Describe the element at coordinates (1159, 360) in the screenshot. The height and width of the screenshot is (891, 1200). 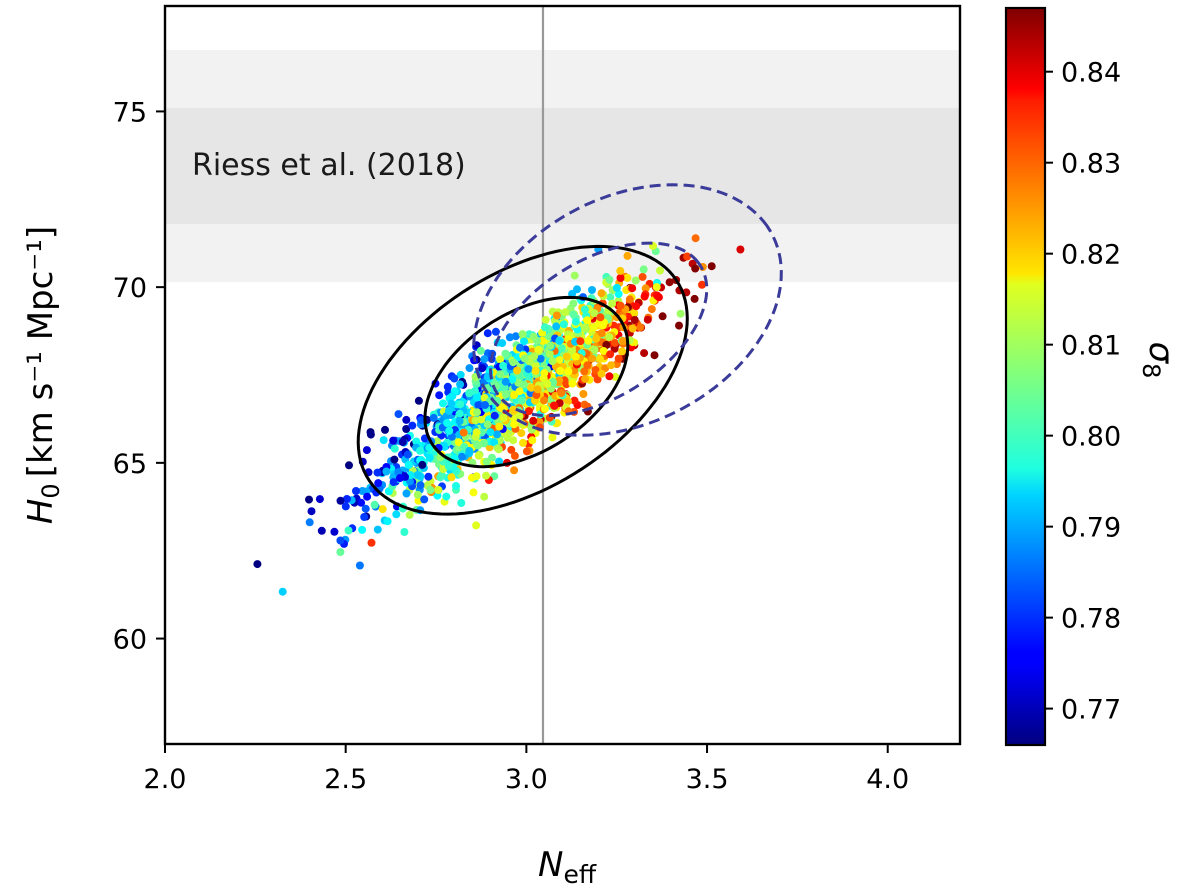
I see `colorbar-title: σ8` at that location.